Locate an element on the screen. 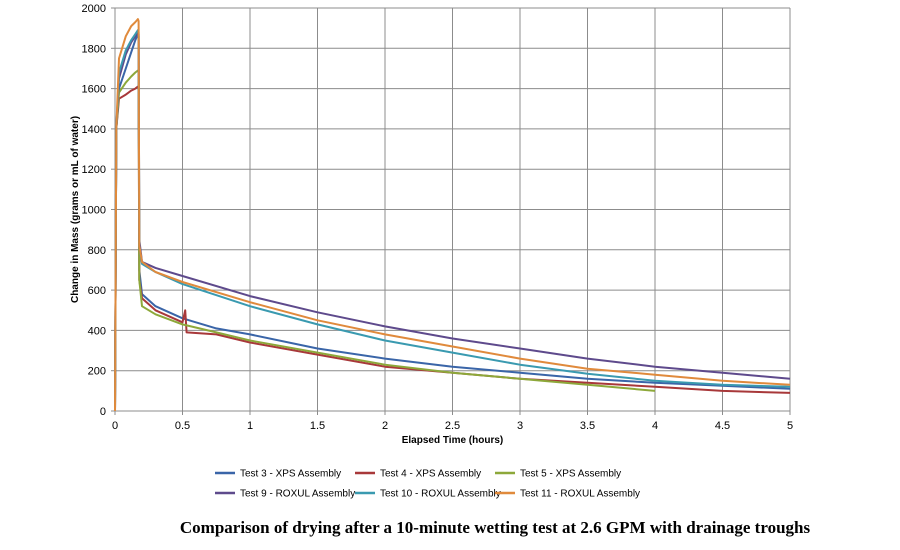 This screenshot has height=550, width=900. y-tick-label: 200 is located at coordinates (97, 372).